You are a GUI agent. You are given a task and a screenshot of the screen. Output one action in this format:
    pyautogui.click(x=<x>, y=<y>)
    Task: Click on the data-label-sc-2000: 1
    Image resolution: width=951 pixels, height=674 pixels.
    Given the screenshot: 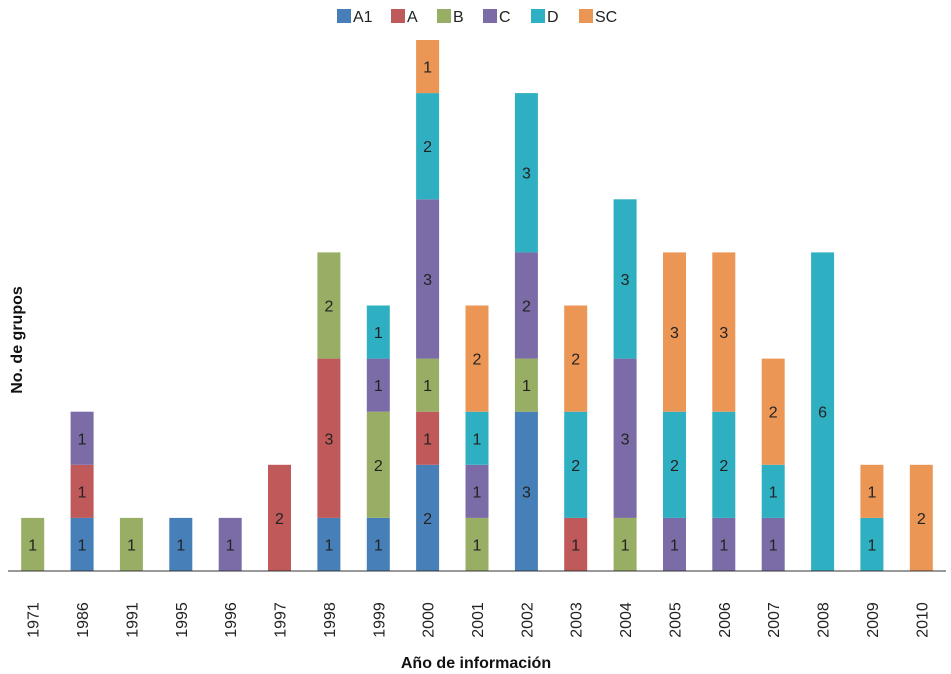 What is the action you would take?
    pyautogui.click(x=427, y=68)
    